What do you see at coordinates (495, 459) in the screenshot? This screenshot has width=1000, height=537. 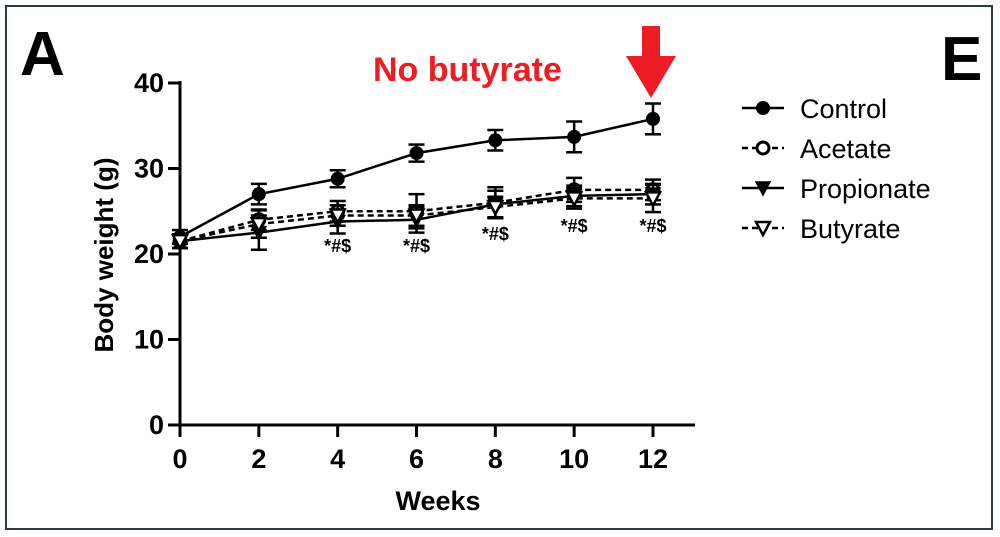 I see `x-tick-label: 8` at bounding box center [495, 459].